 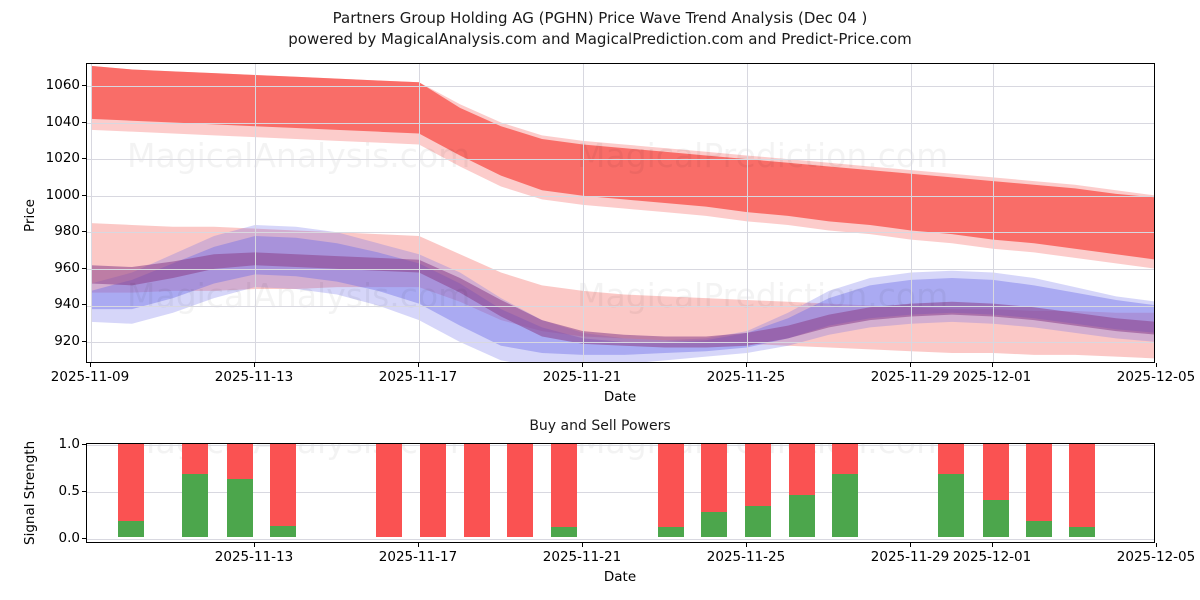 I want to click on signal-x-tick-2025-12-05: 2025-12-05, so click(x=1156, y=557).